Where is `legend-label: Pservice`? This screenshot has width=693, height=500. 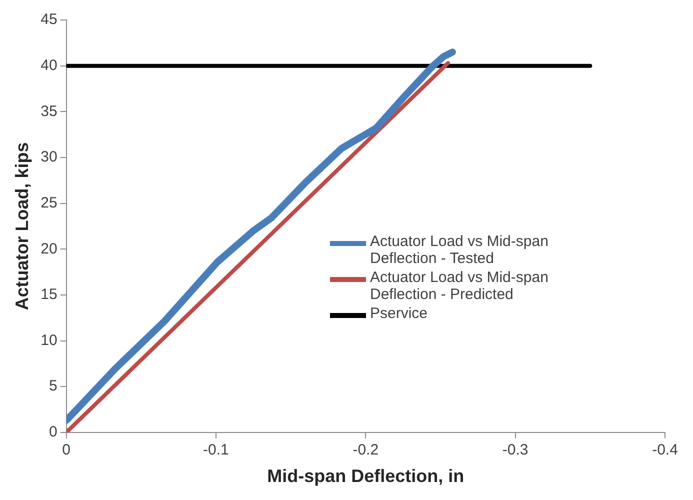 legend-label: Pservice is located at coordinates (399, 313).